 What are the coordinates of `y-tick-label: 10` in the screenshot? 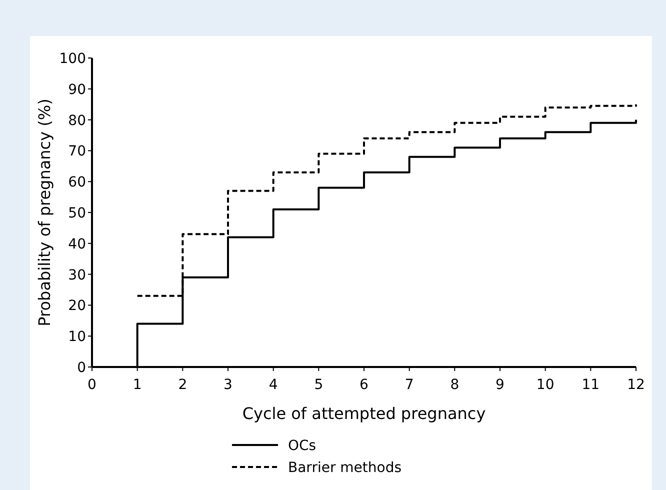 It's located at (77, 337).